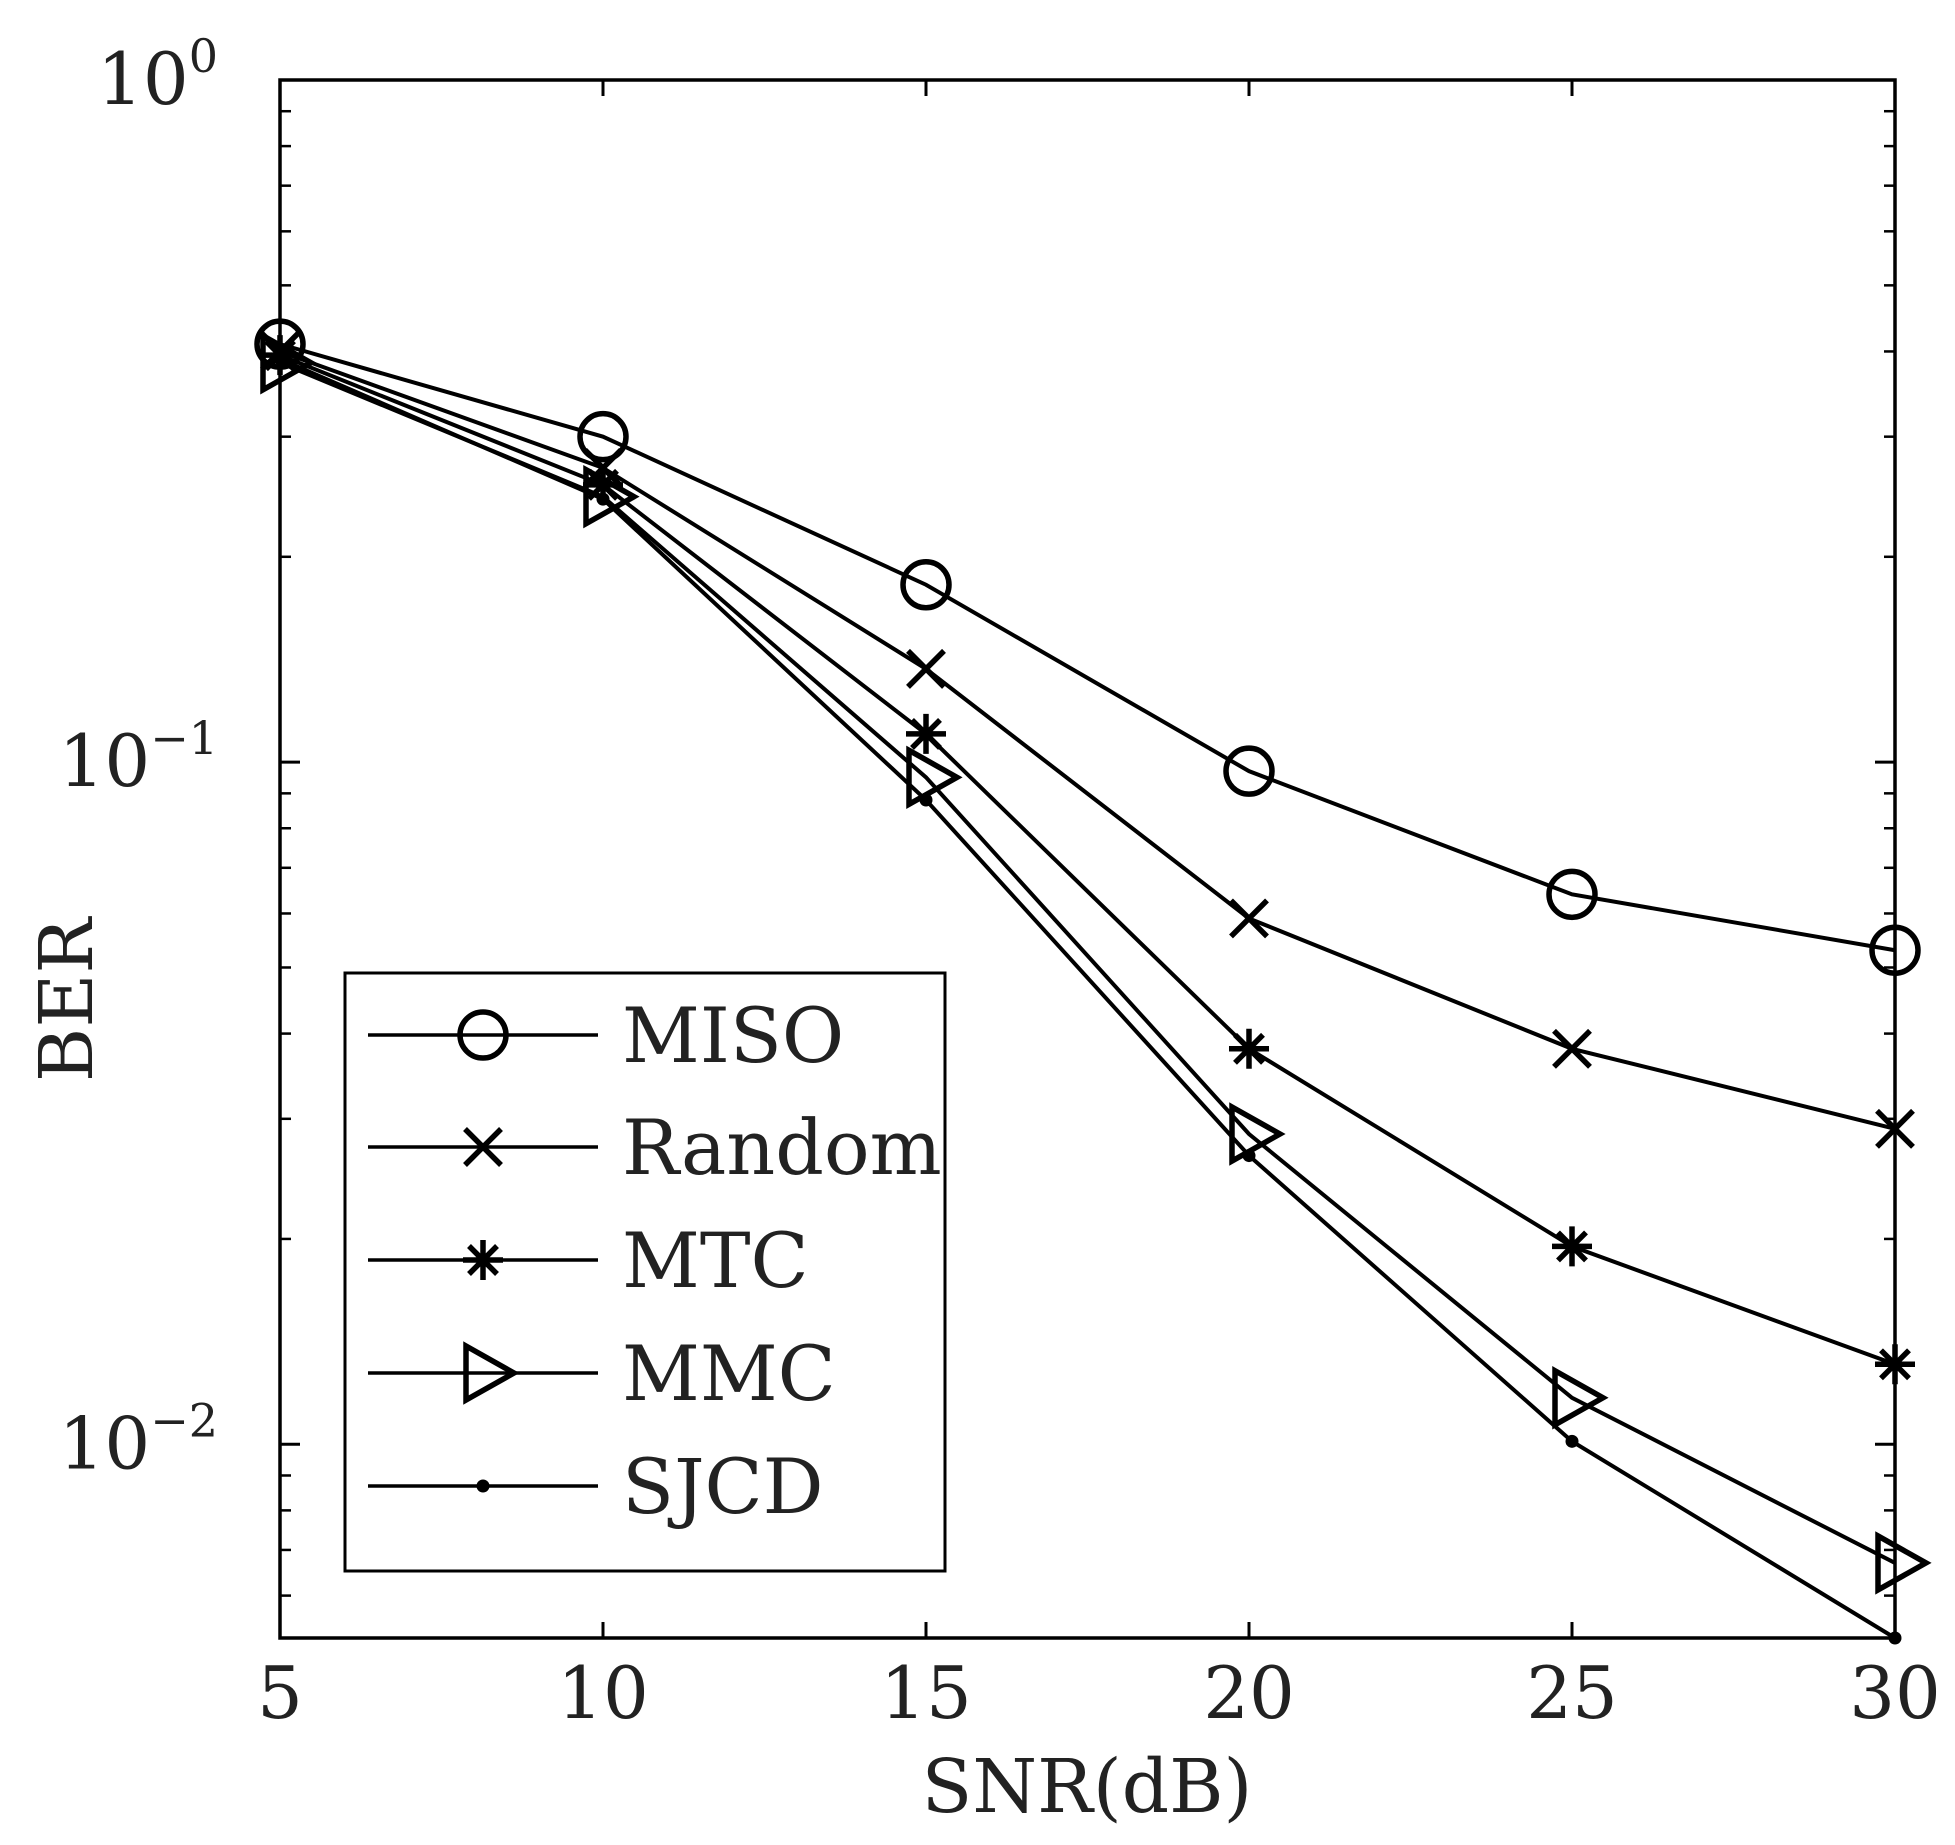 This screenshot has width=1955, height=1845. I want to click on legend-item-miso: MISO, so click(606, 1035).